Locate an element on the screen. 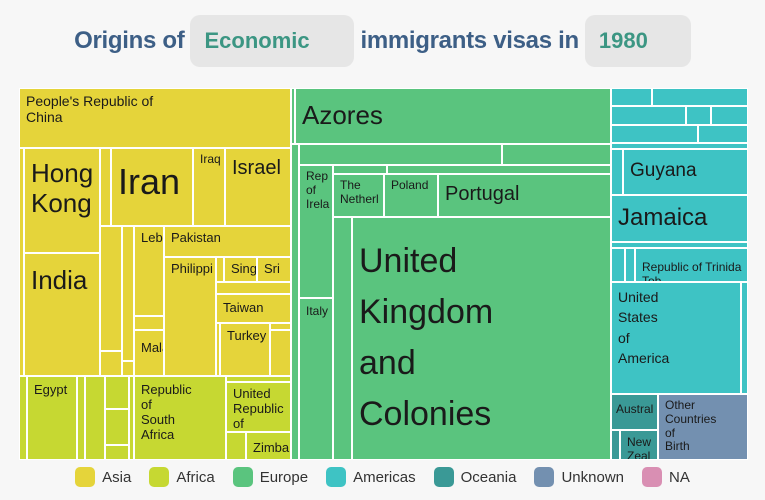  cell-other: Other Countries of Birth is located at coordinates (703, 427).